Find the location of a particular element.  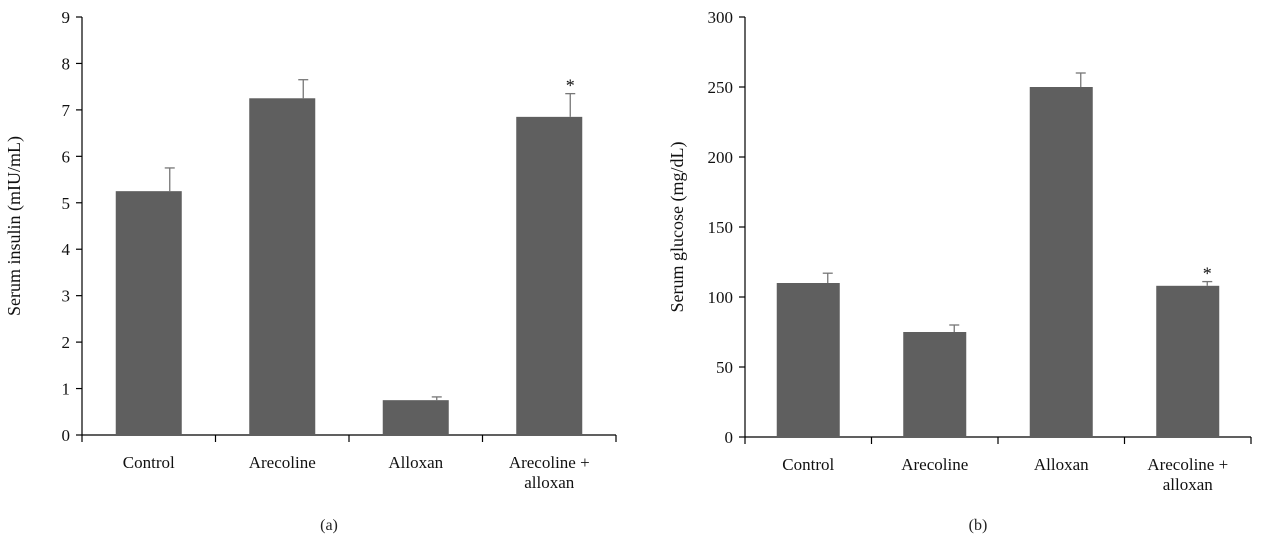

y-tick-label: 2 is located at coordinates (66, 342).